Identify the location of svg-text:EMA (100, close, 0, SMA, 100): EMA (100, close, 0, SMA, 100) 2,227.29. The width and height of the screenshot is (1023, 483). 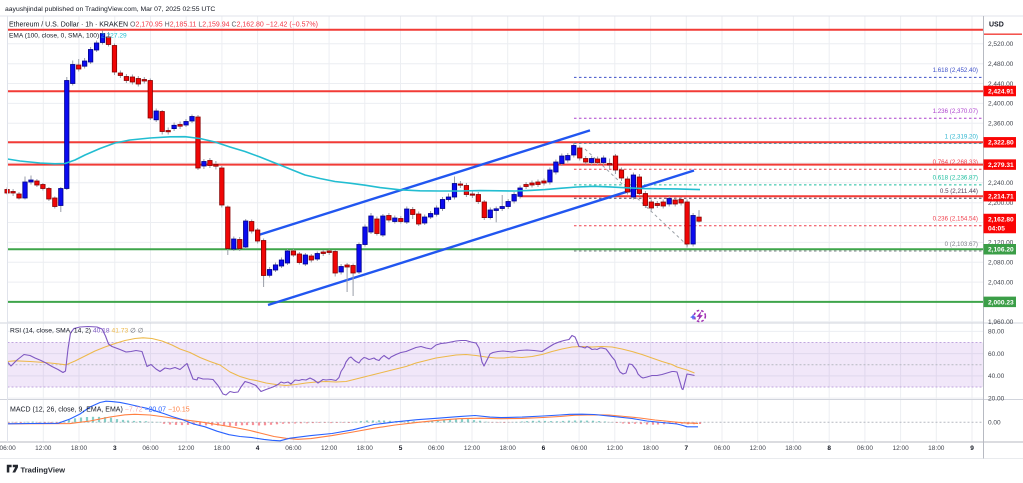
(68, 36).